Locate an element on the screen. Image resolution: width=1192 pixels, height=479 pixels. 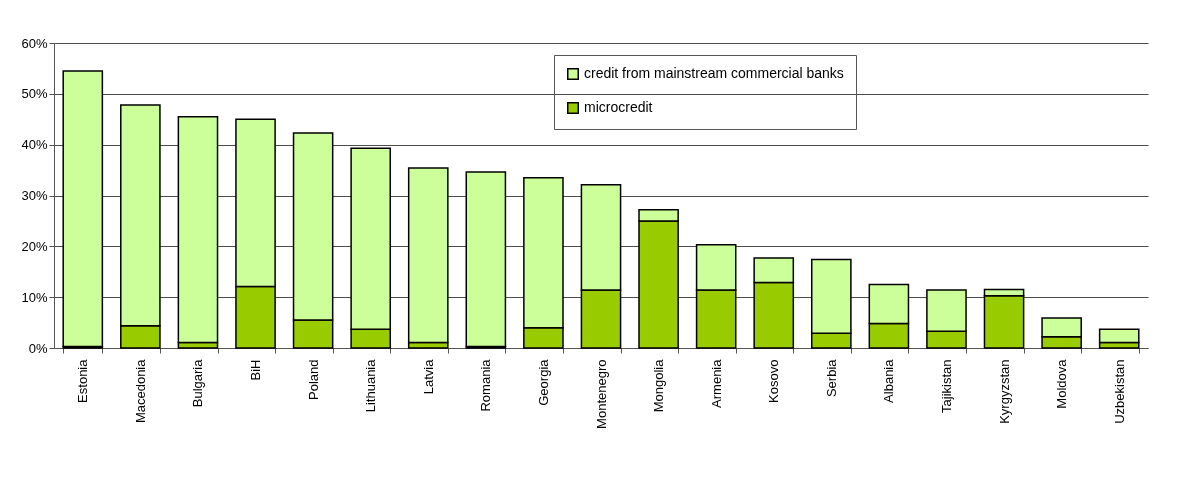
x-tick-label: Estonia is located at coordinates (83, 380).